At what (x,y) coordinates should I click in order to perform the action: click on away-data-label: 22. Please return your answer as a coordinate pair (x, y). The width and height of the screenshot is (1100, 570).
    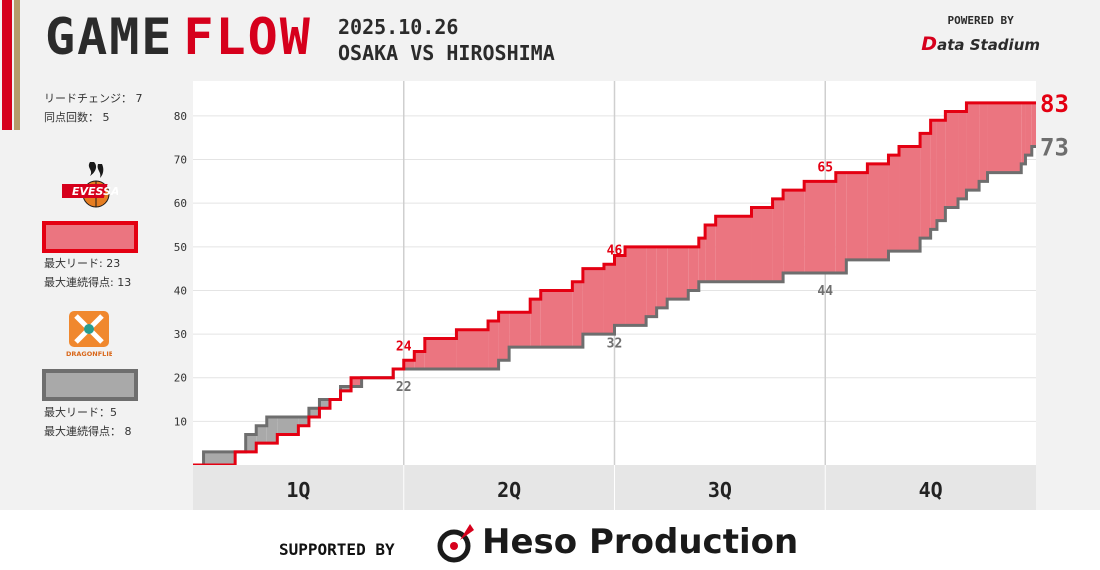
    Looking at the image, I should click on (404, 387).